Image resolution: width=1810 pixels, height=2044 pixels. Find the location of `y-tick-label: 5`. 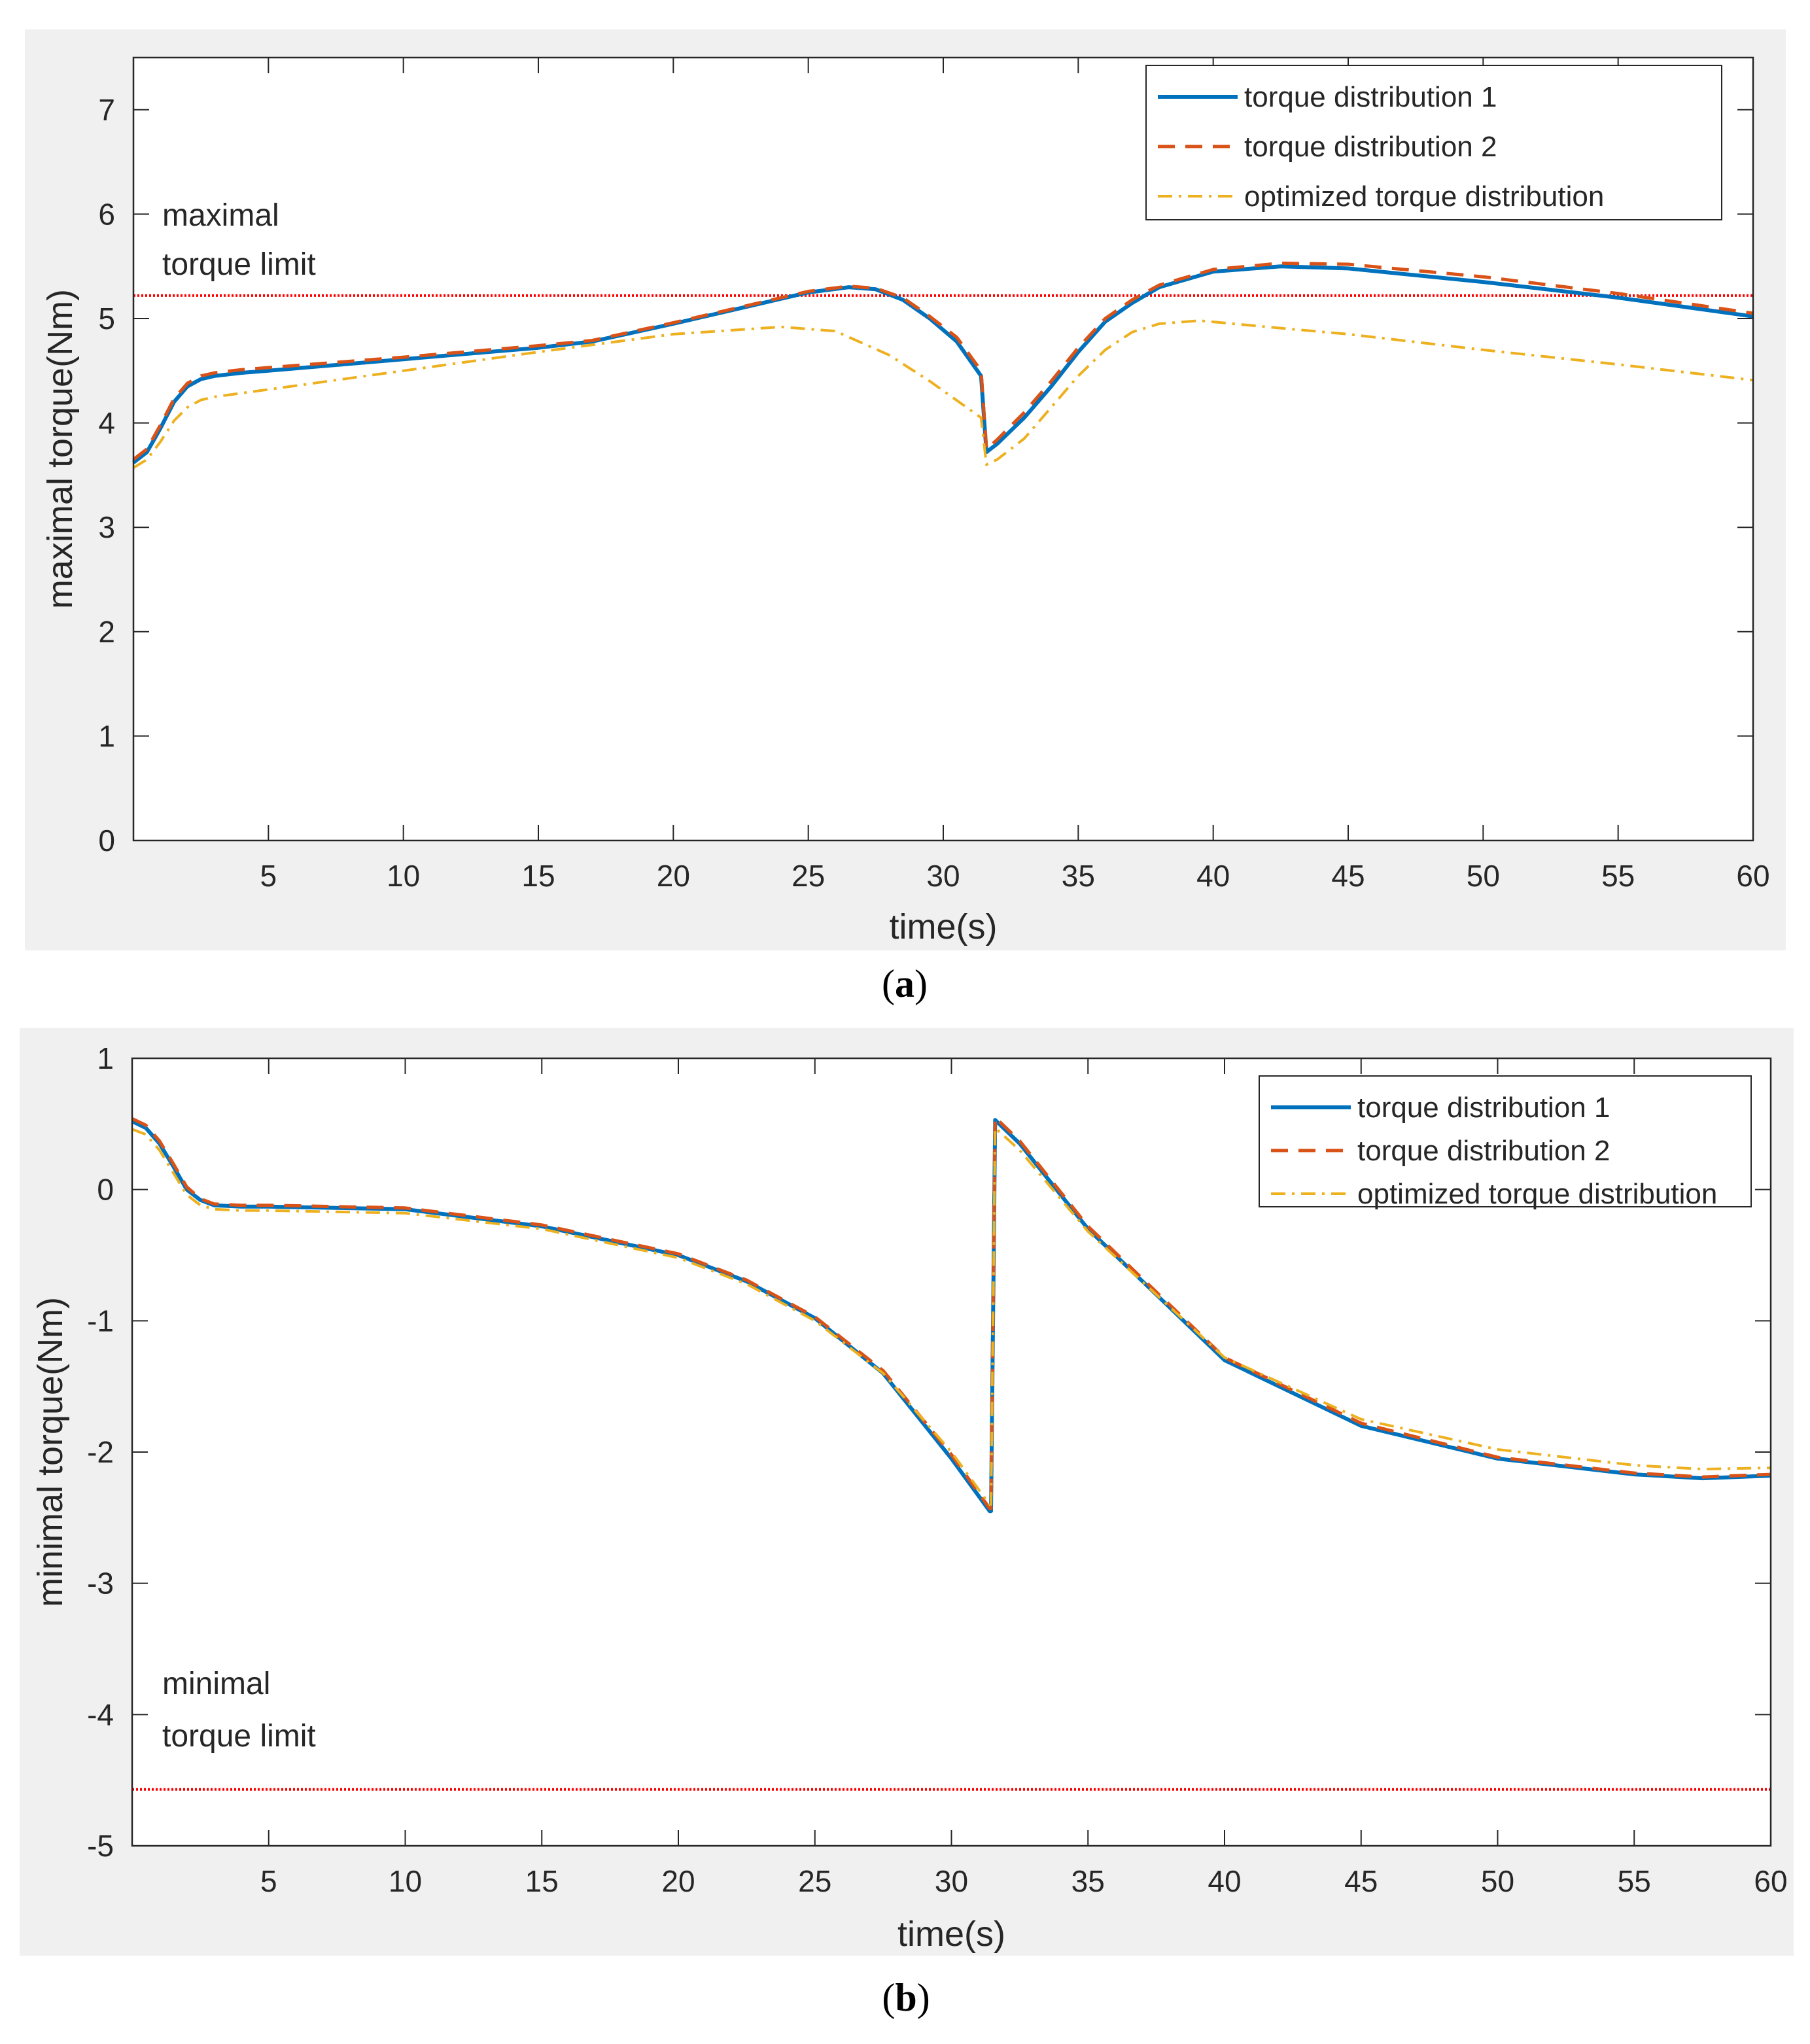

y-tick-label: 5 is located at coordinates (106, 319).